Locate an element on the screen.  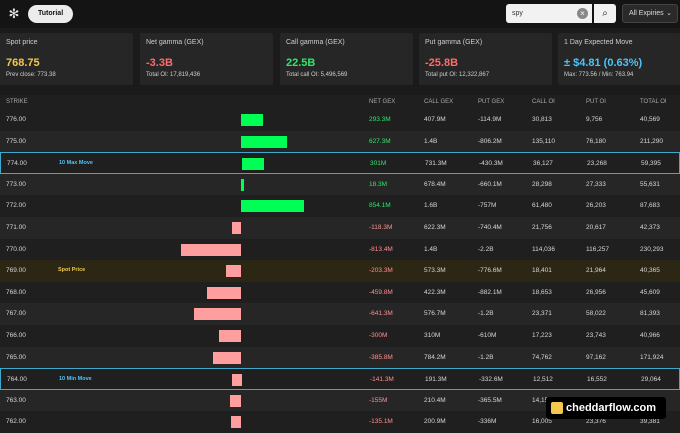
strike-cell: 767.00 is located at coordinates (16, 314).